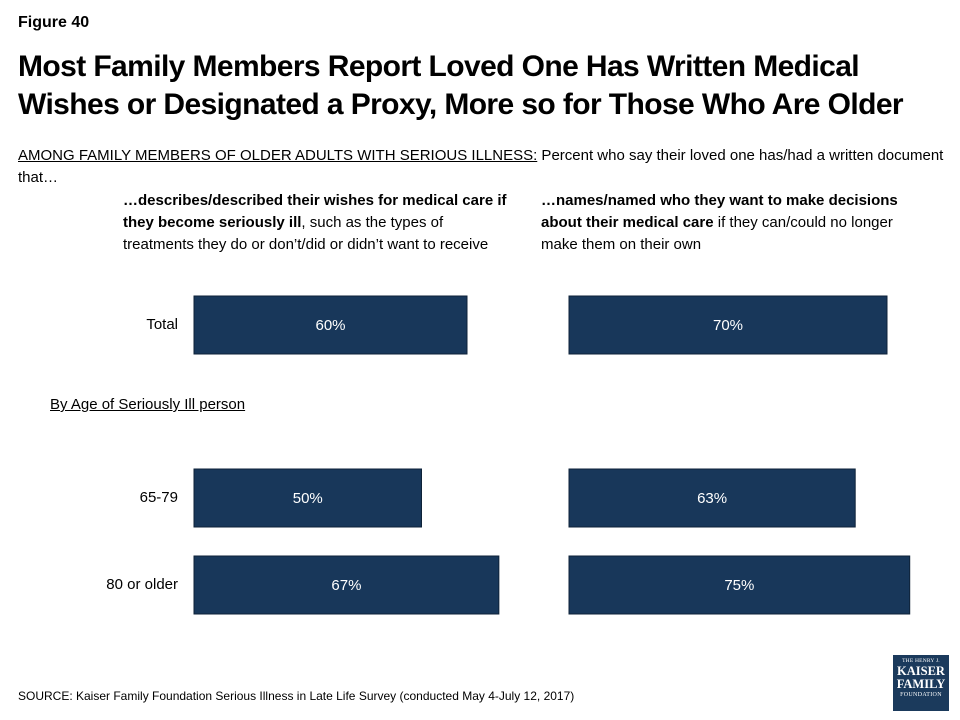  I want to click on bar-wishes-total, so click(330, 325).